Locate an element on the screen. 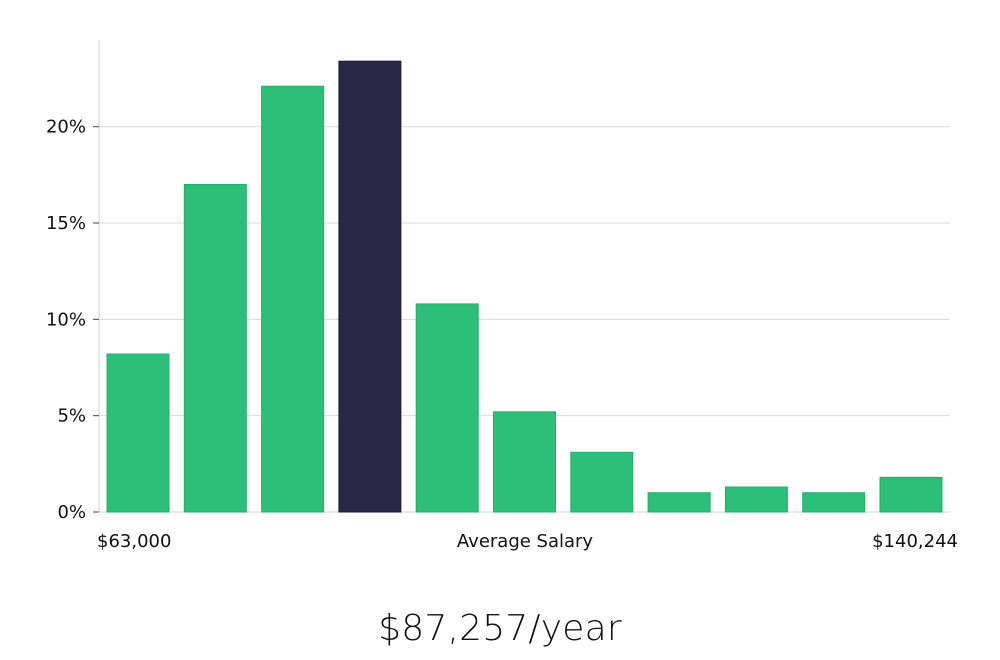  y-tick-label: 20% is located at coordinates (66, 127).